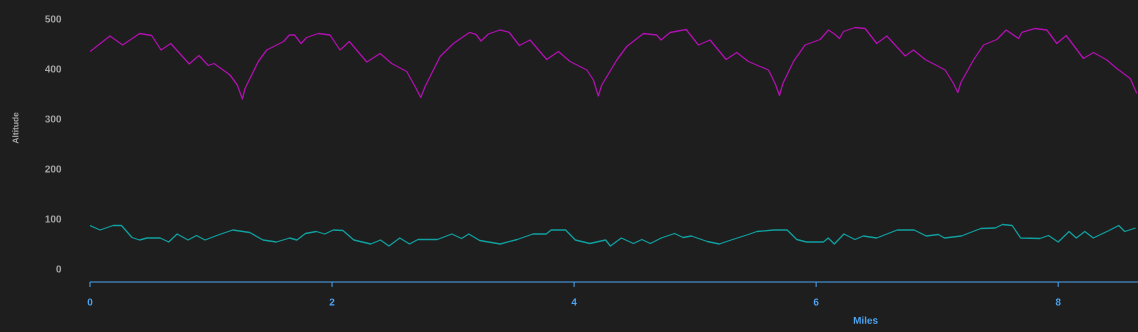 This screenshot has width=1138, height=332. Describe the element at coordinates (332, 302) in the screenshot. I see `x-tick-label: 2` at that location.